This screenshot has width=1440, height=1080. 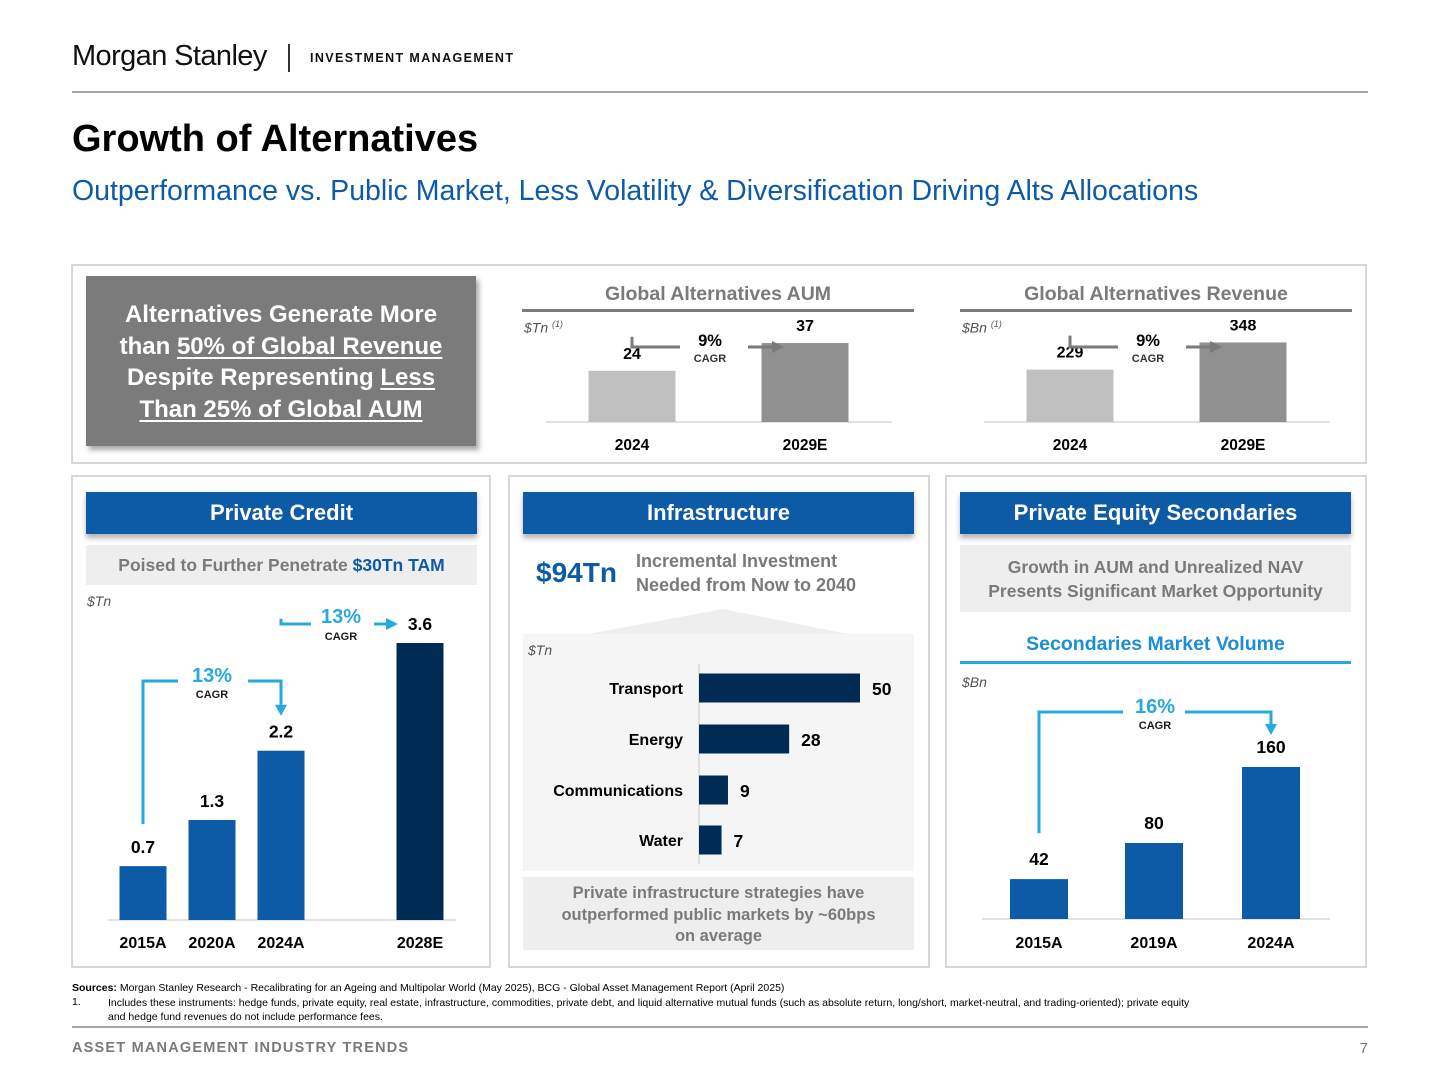 What do you see at coordinates (420, 781) in the screenshot?
I see `pc-bar-2028e` at bounding box center [420, 781].